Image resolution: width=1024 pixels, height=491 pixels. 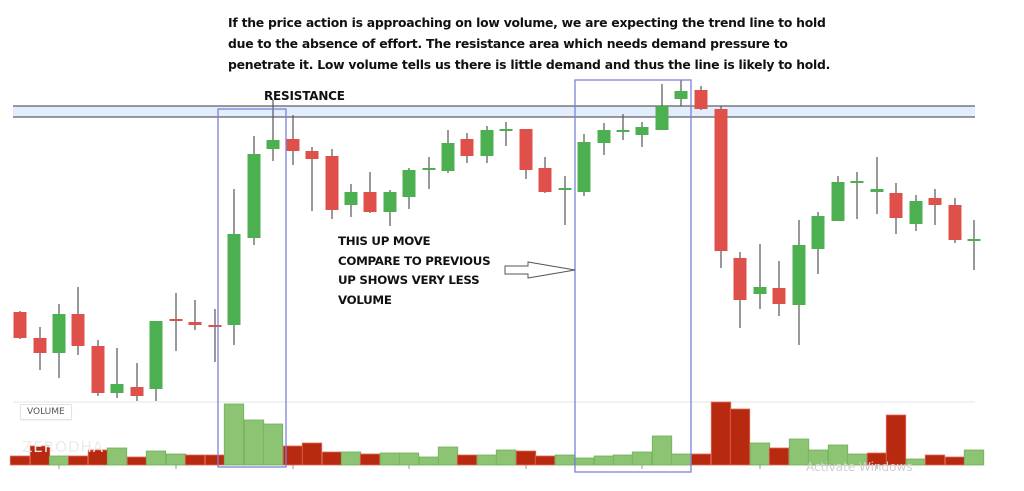 I want to click on note-line-2: COMPARE TO PREVIOUS, so click(x=414, y=260).